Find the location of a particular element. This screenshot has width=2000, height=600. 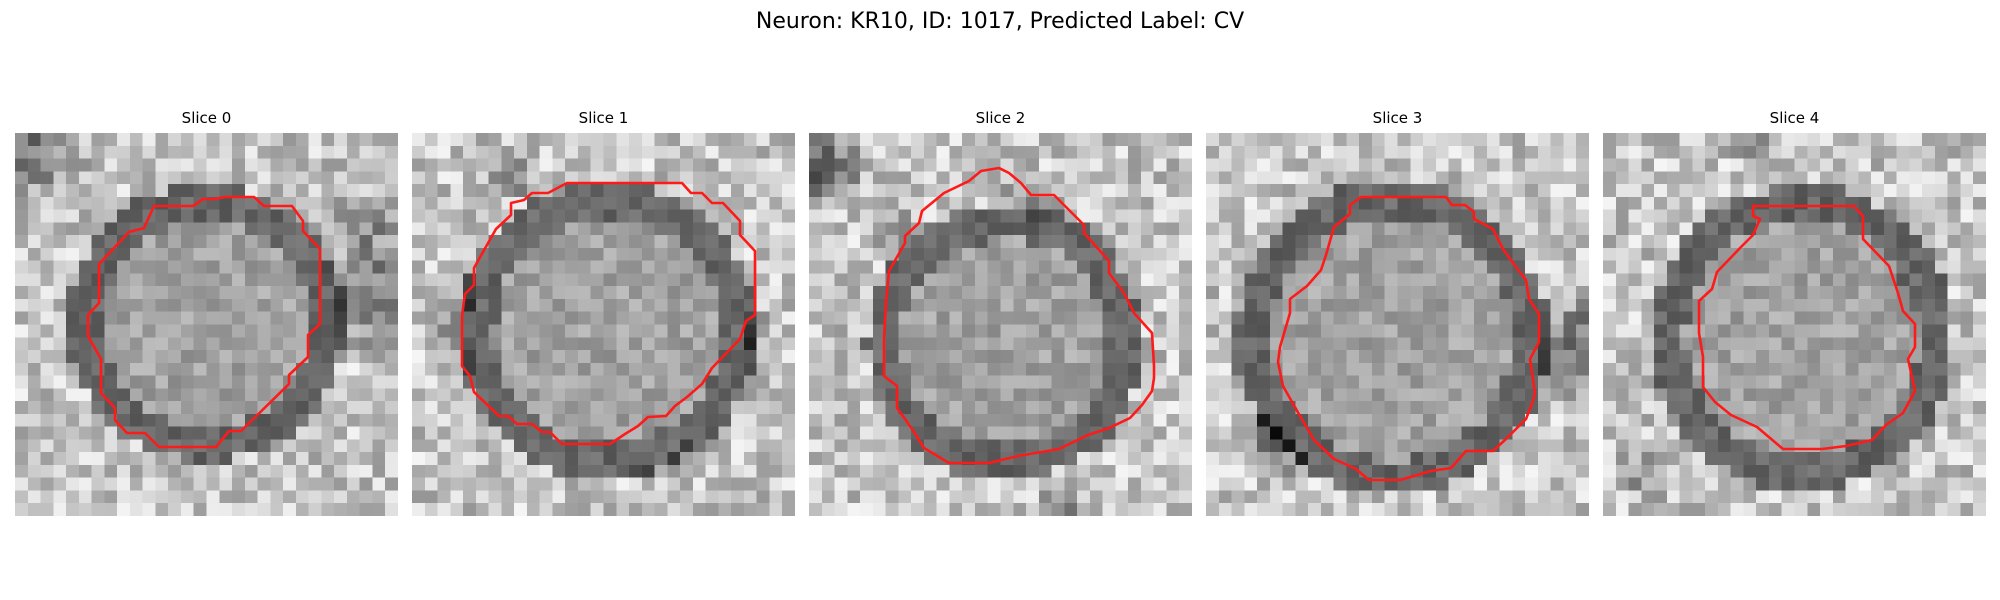

slice-panel-2: Slice 2 is located at coordinates (1000, 311).